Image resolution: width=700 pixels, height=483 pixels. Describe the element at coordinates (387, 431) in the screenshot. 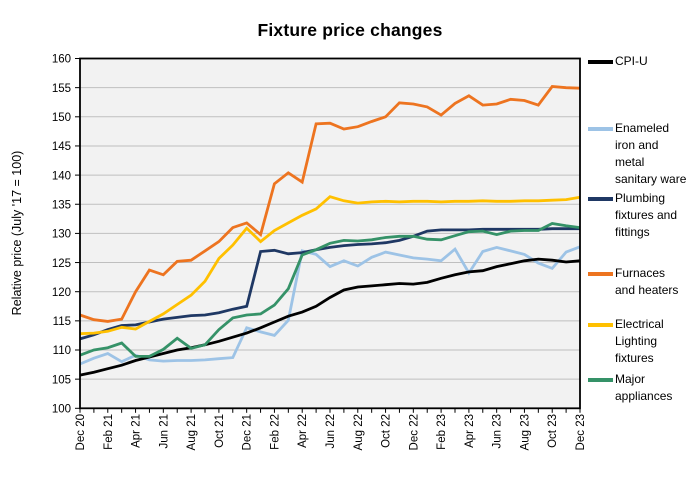

I see `svg-text: Oct 22` at that location.